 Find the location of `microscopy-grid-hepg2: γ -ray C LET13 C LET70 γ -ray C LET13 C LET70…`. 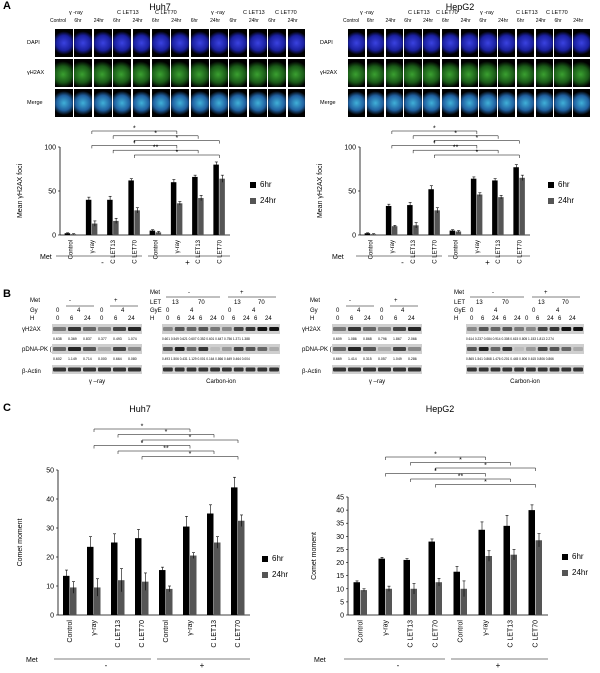

microscopy-grid-hepg2: γ -ray C LET13 C LET70 γ -ray C LET13 C LET70… is located at coordinates (456, 65).